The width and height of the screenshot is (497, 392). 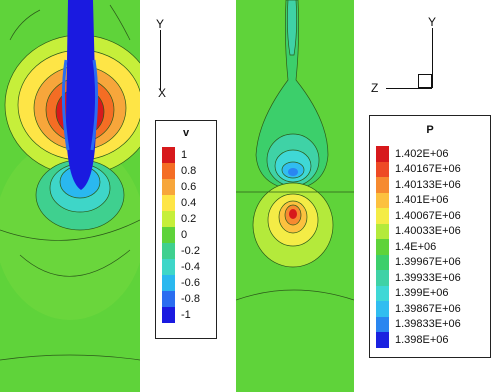 I want to click on legend-entry: -0.2, so click(x=181, y=251).